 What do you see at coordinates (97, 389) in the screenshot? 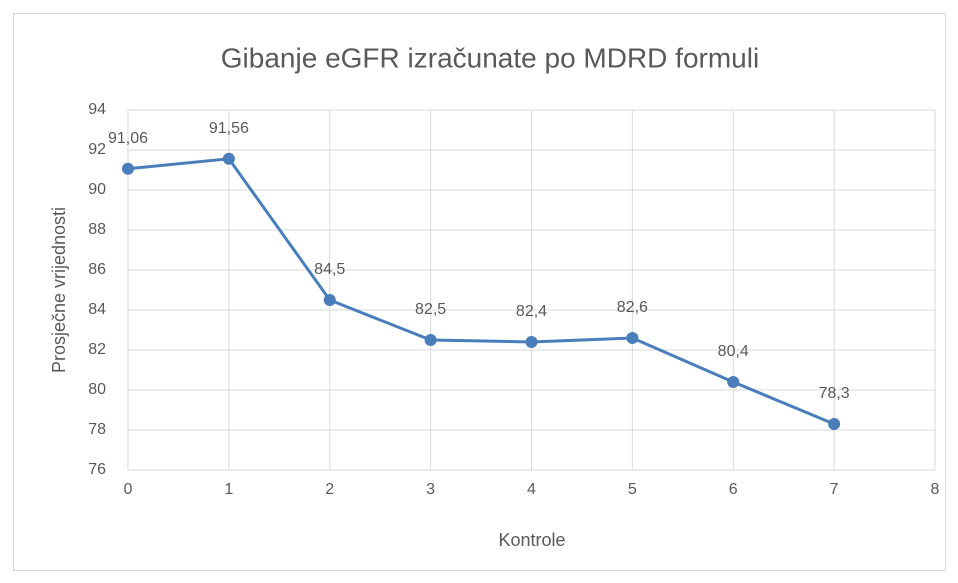
I see `y-tick-label: 80` at bounding box center [97, 389].